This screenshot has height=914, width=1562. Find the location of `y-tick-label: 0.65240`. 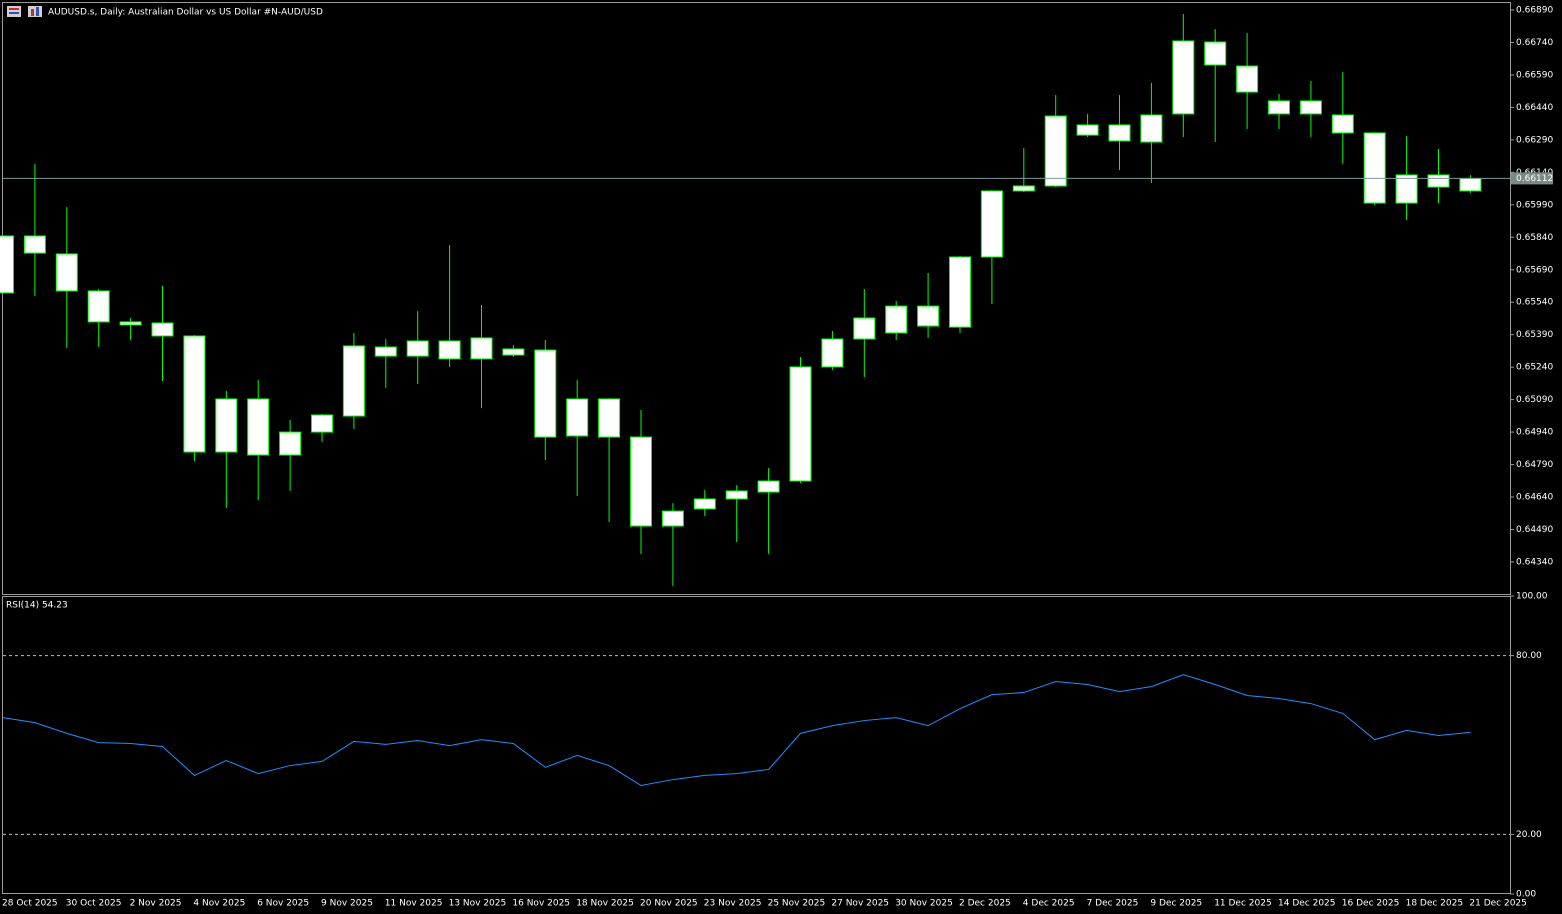

y-tick-label: 0.65240 is located at coordinates (1534, 368).